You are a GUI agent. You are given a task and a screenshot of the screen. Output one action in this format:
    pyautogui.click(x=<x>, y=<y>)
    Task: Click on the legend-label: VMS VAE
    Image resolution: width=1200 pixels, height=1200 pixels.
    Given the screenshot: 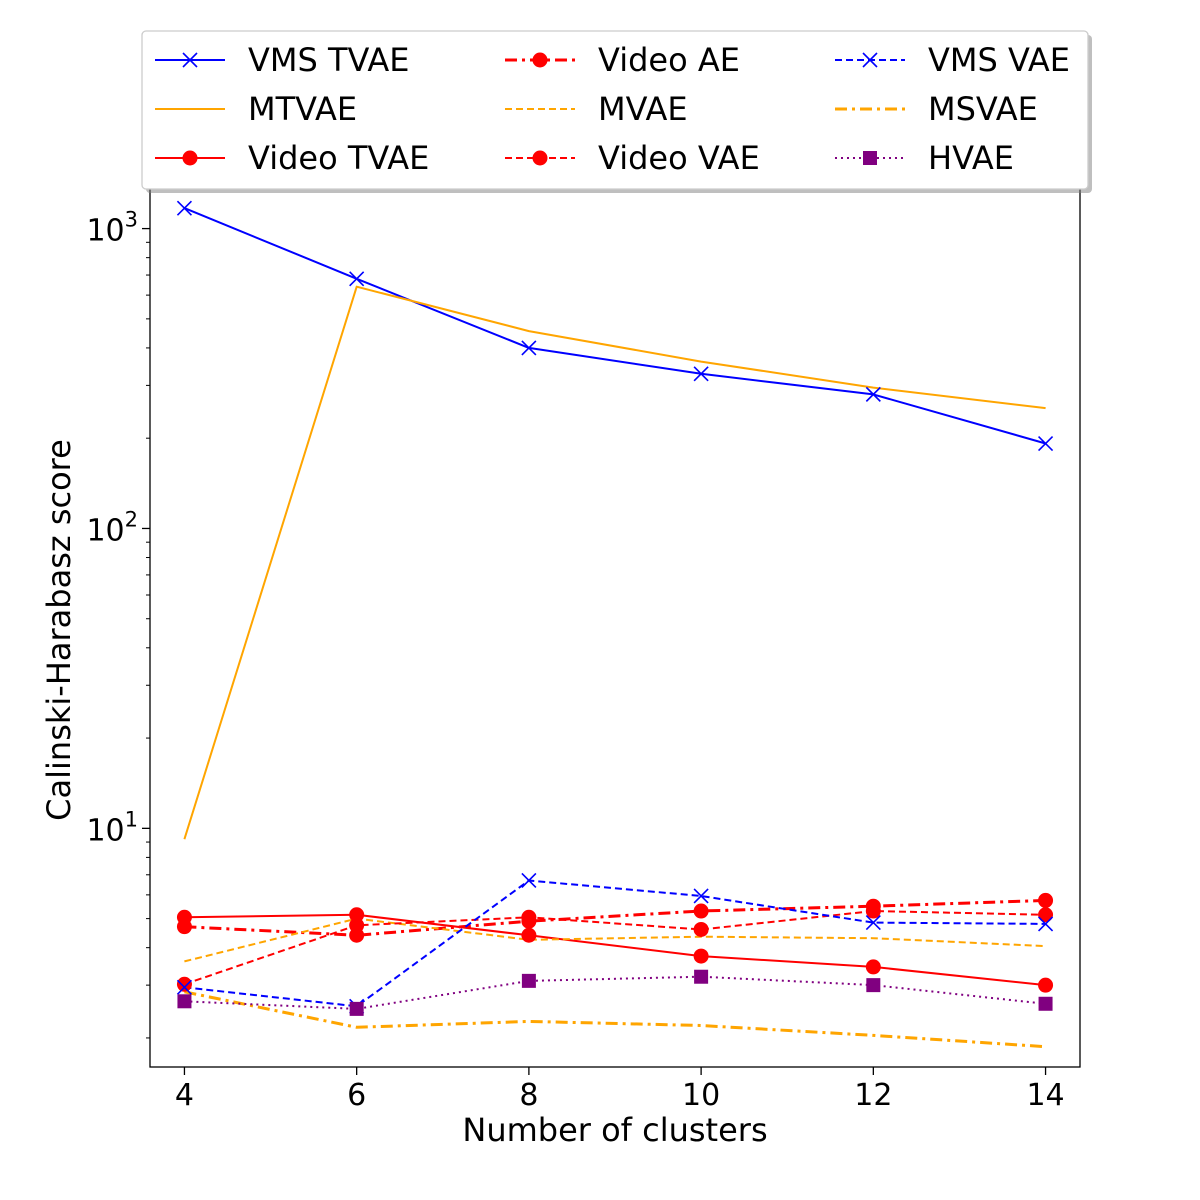 What is the action you would take?
    pyautogui.click(x=999, y=60)
    